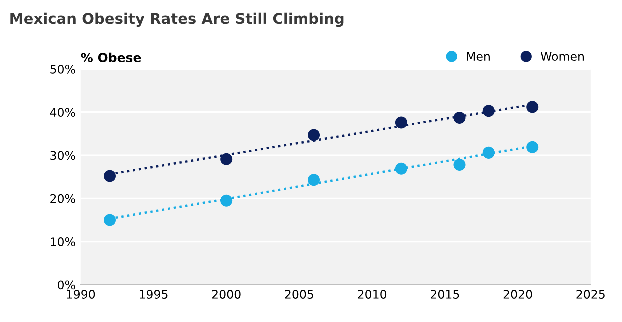 Image resolution: width=622 pixels, height=322 pixels. What do you see at coordinates (478, 57) in the screenshot?
I see `legend-label: Men` at bounding box center [478, 57].